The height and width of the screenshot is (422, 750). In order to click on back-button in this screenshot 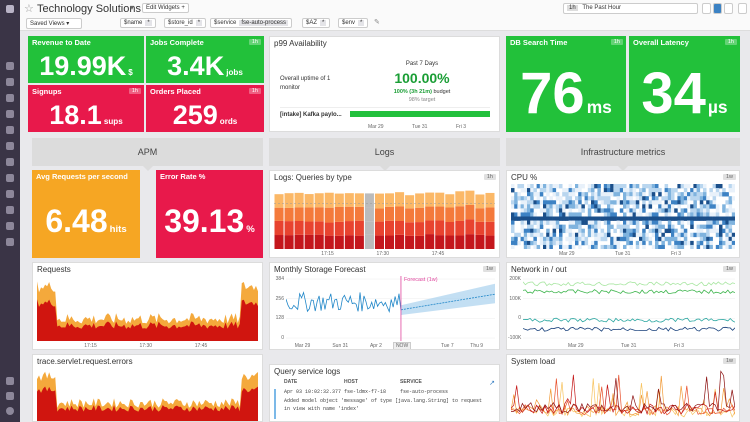, I will do `click(706, 8)`.